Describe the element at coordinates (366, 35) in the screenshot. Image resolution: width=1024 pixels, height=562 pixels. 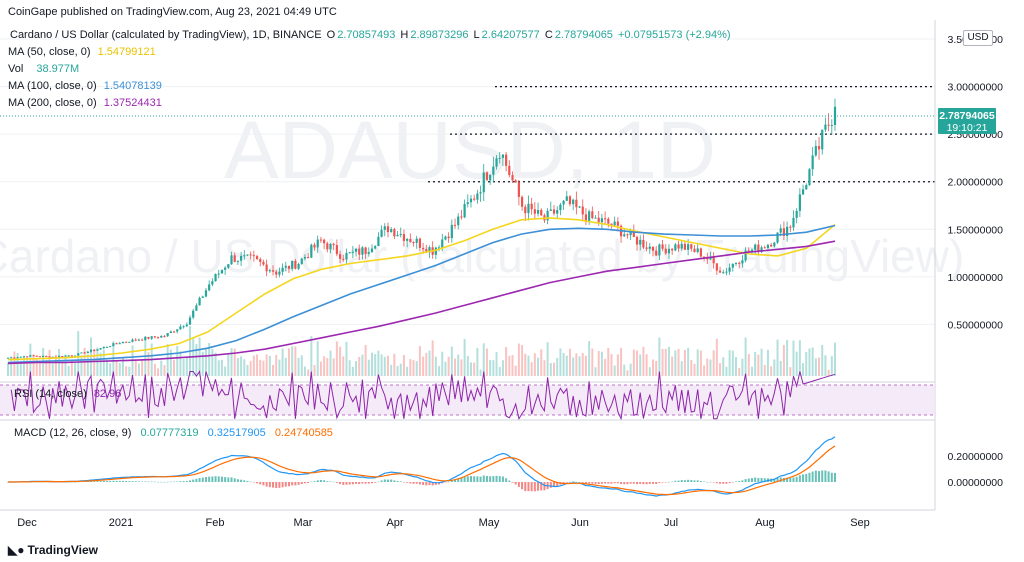
I see `ohlc-open: 2.70857493` at that location.